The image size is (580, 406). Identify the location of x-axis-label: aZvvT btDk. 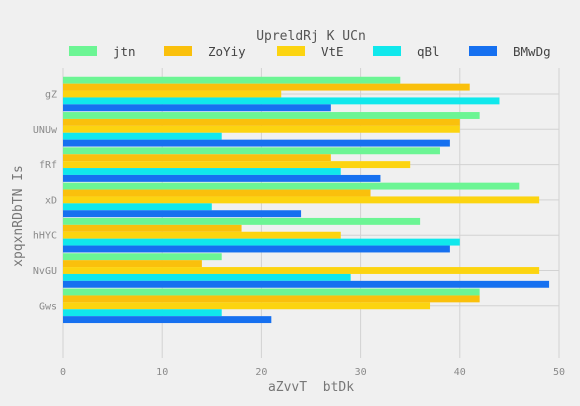
(311, 387).